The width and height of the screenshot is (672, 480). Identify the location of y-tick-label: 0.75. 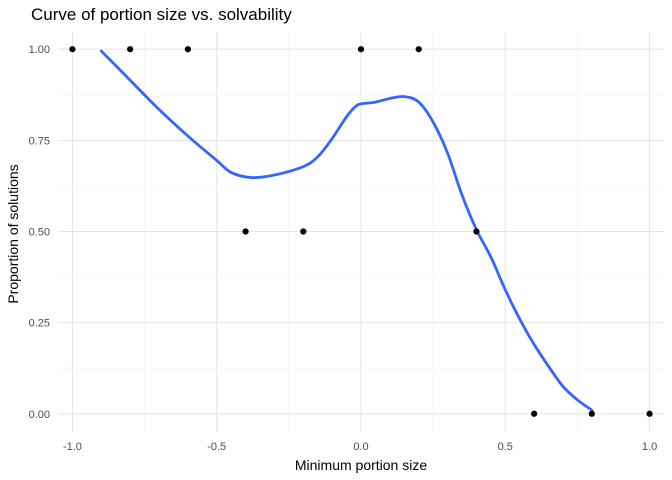
(39, 141).